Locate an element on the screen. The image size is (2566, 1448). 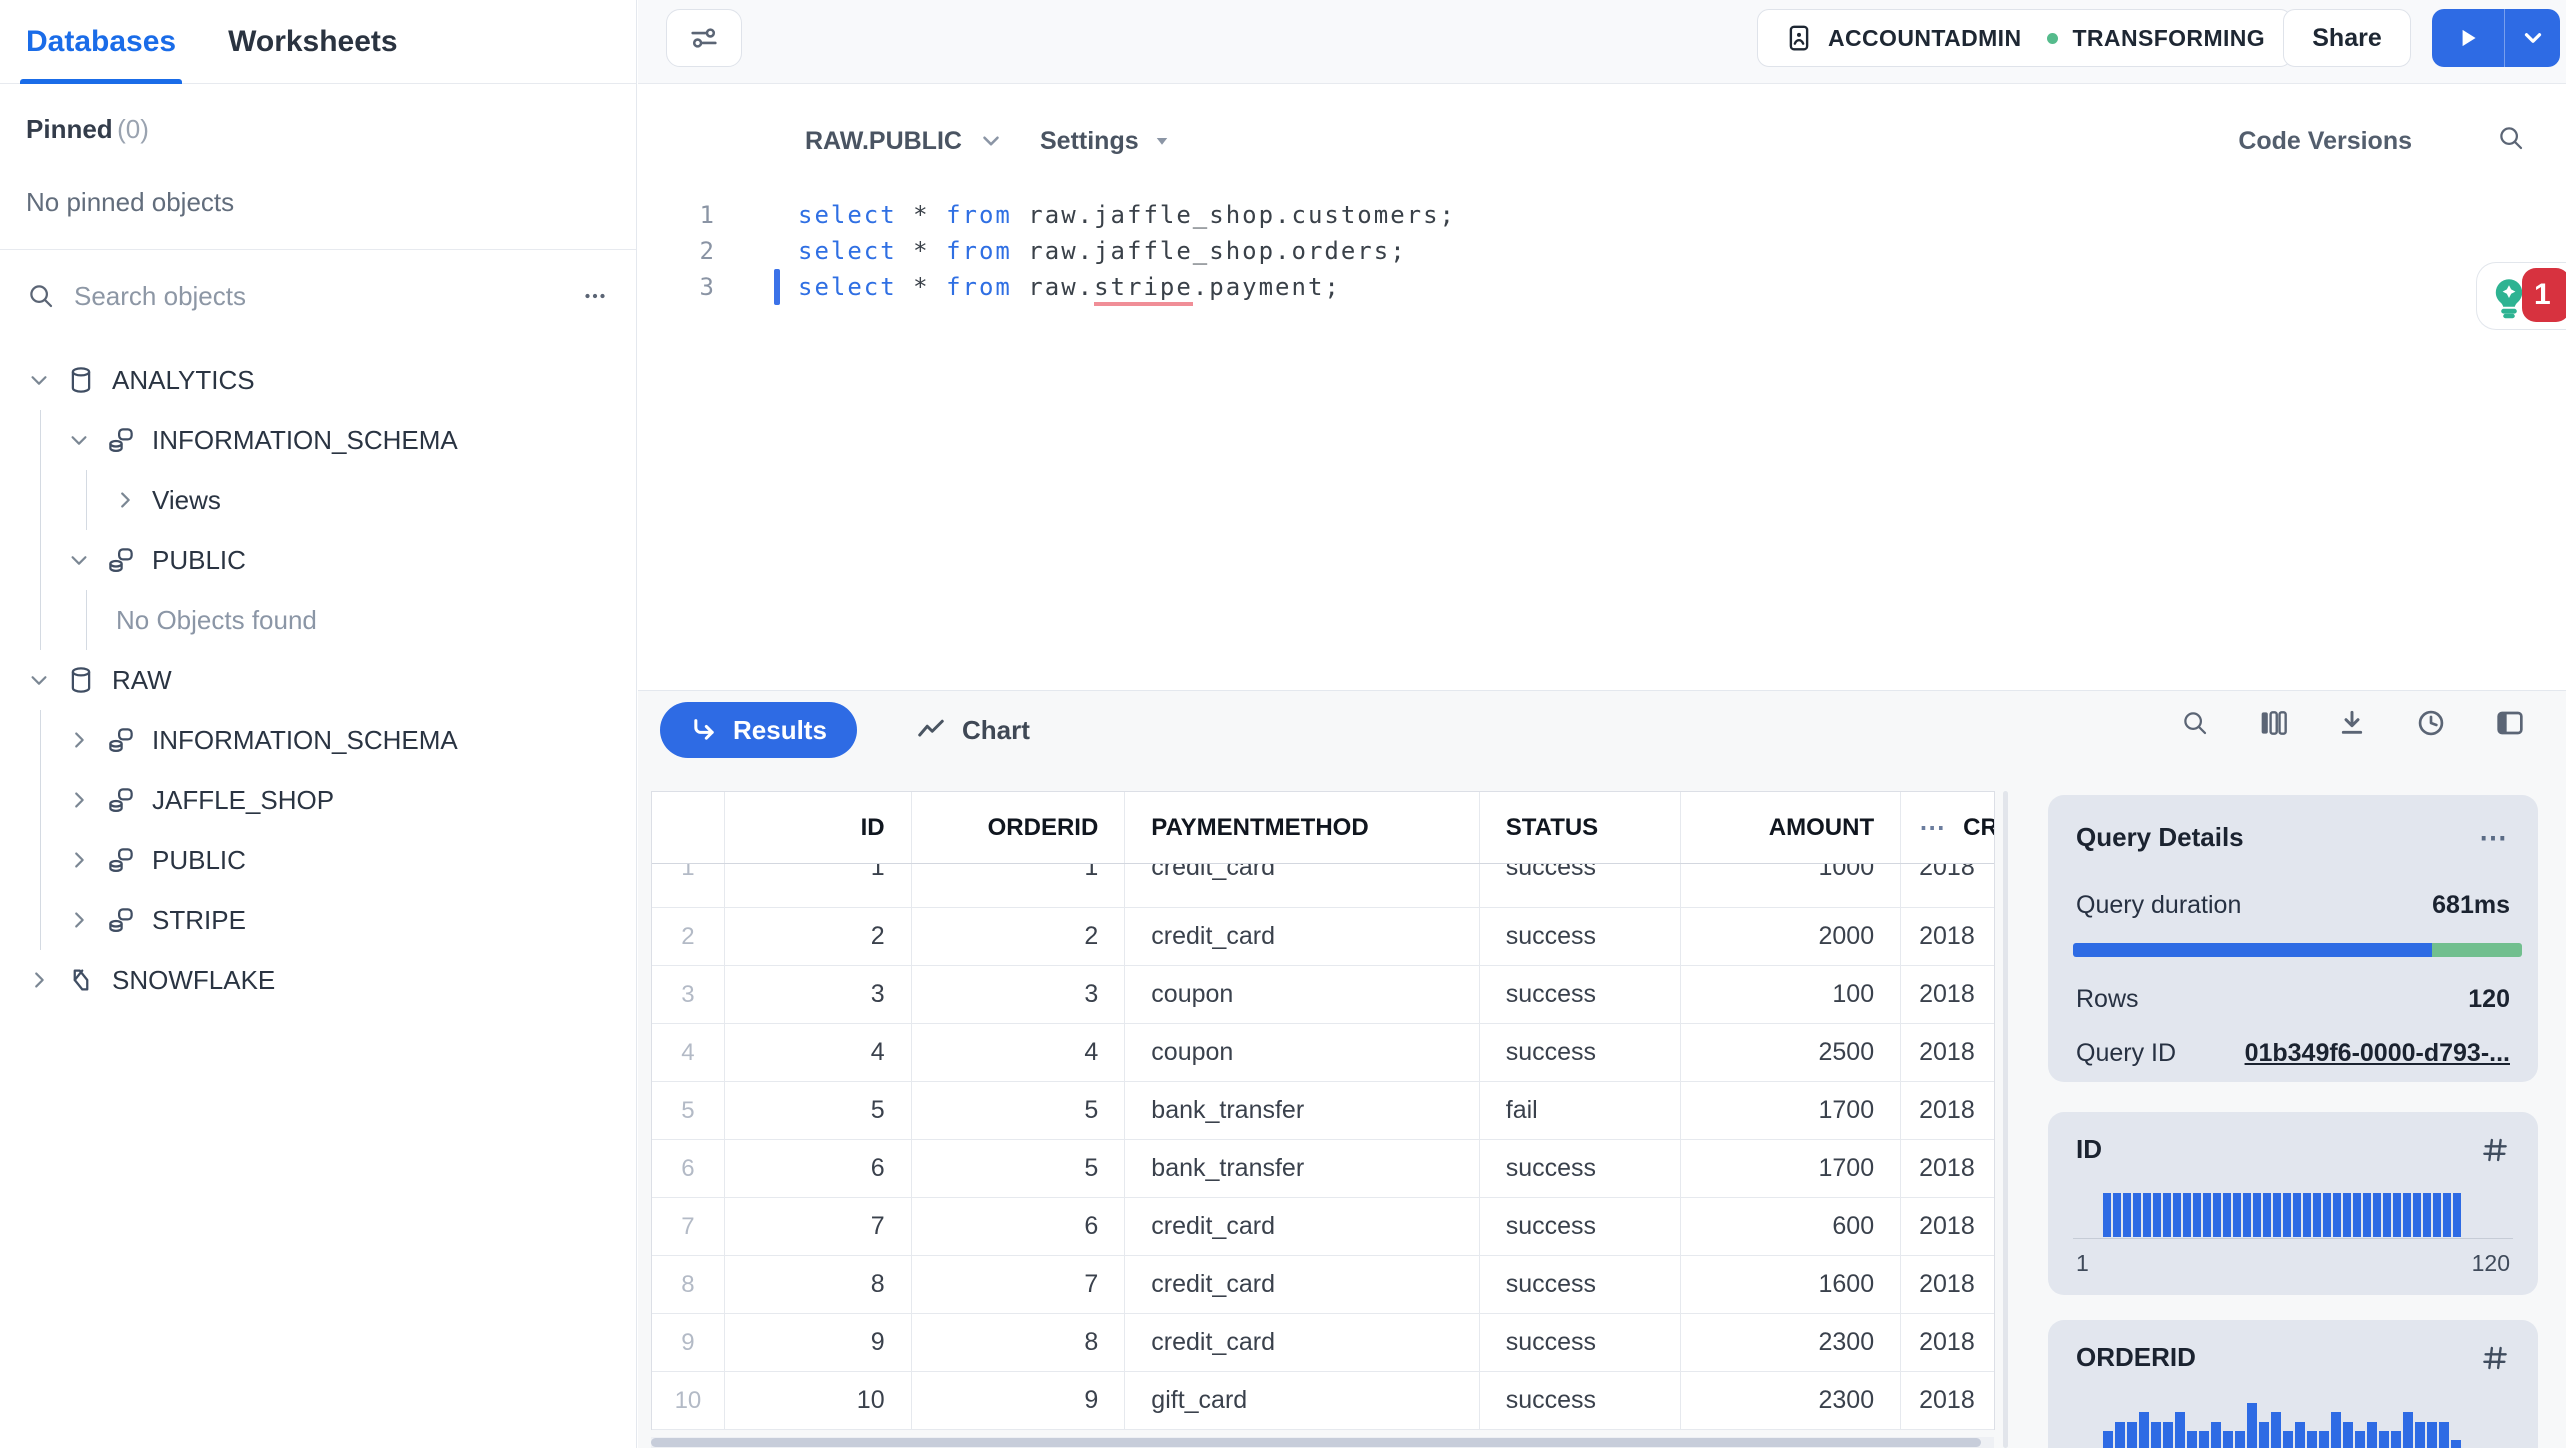
cell: 8 is located at coordinates (1019, 1342).